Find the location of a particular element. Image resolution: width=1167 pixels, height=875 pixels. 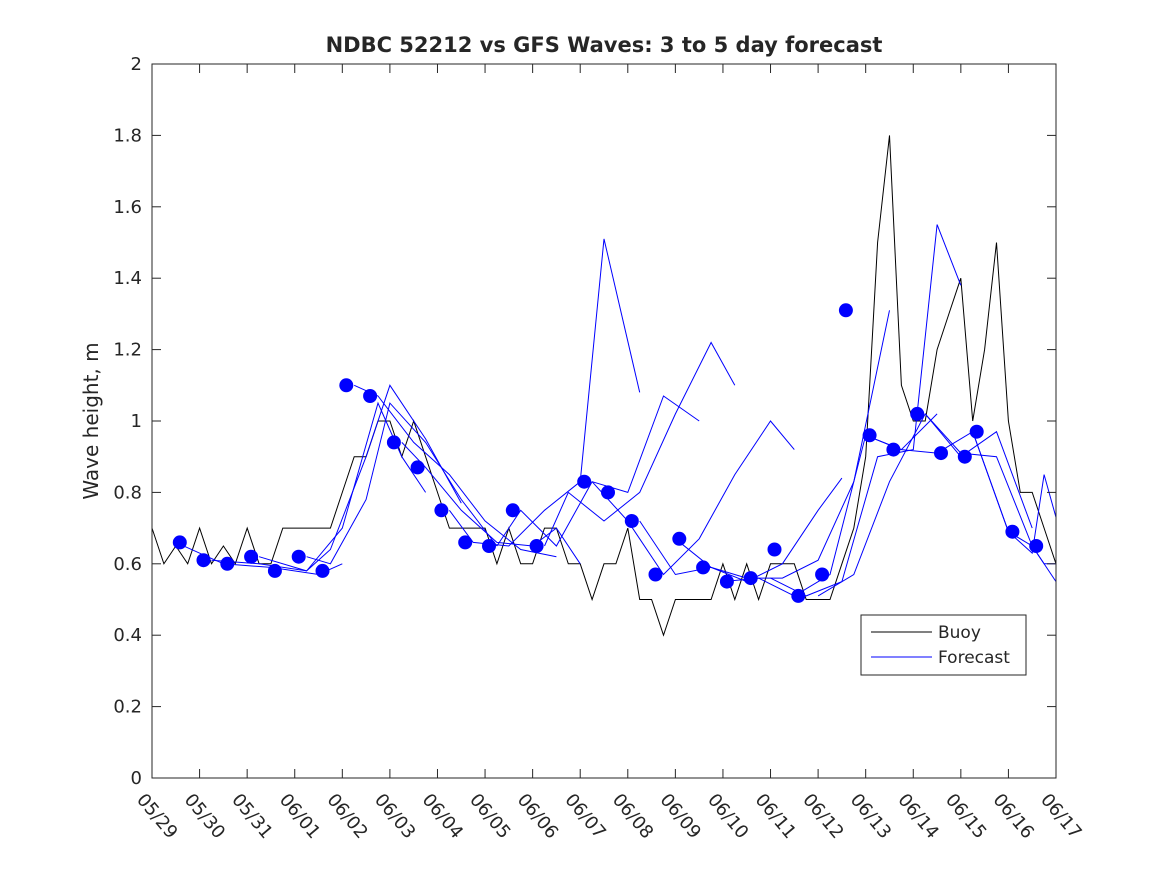

y-tick-label: 1.4 is located at coordinates (127, 278).